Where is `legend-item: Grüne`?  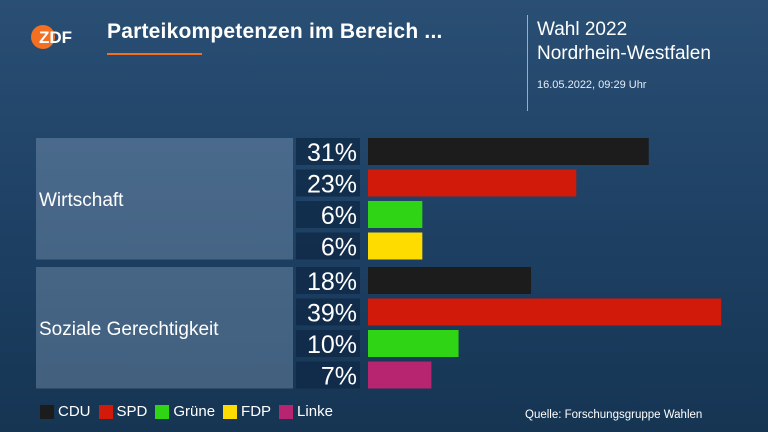
legend-item: Grüne is located at coordinates (185, 411).